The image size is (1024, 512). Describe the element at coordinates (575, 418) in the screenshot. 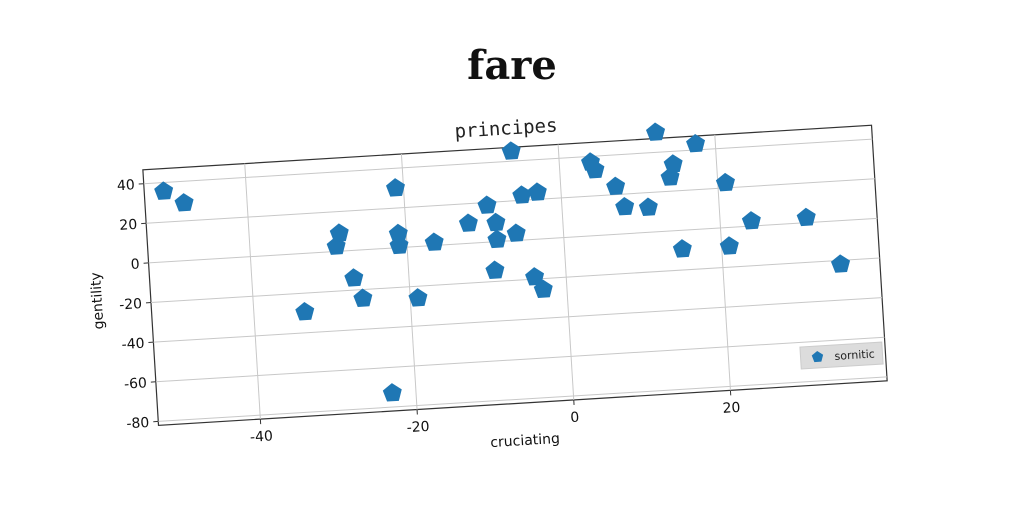

I see `x-tick-label: 0` at that location.